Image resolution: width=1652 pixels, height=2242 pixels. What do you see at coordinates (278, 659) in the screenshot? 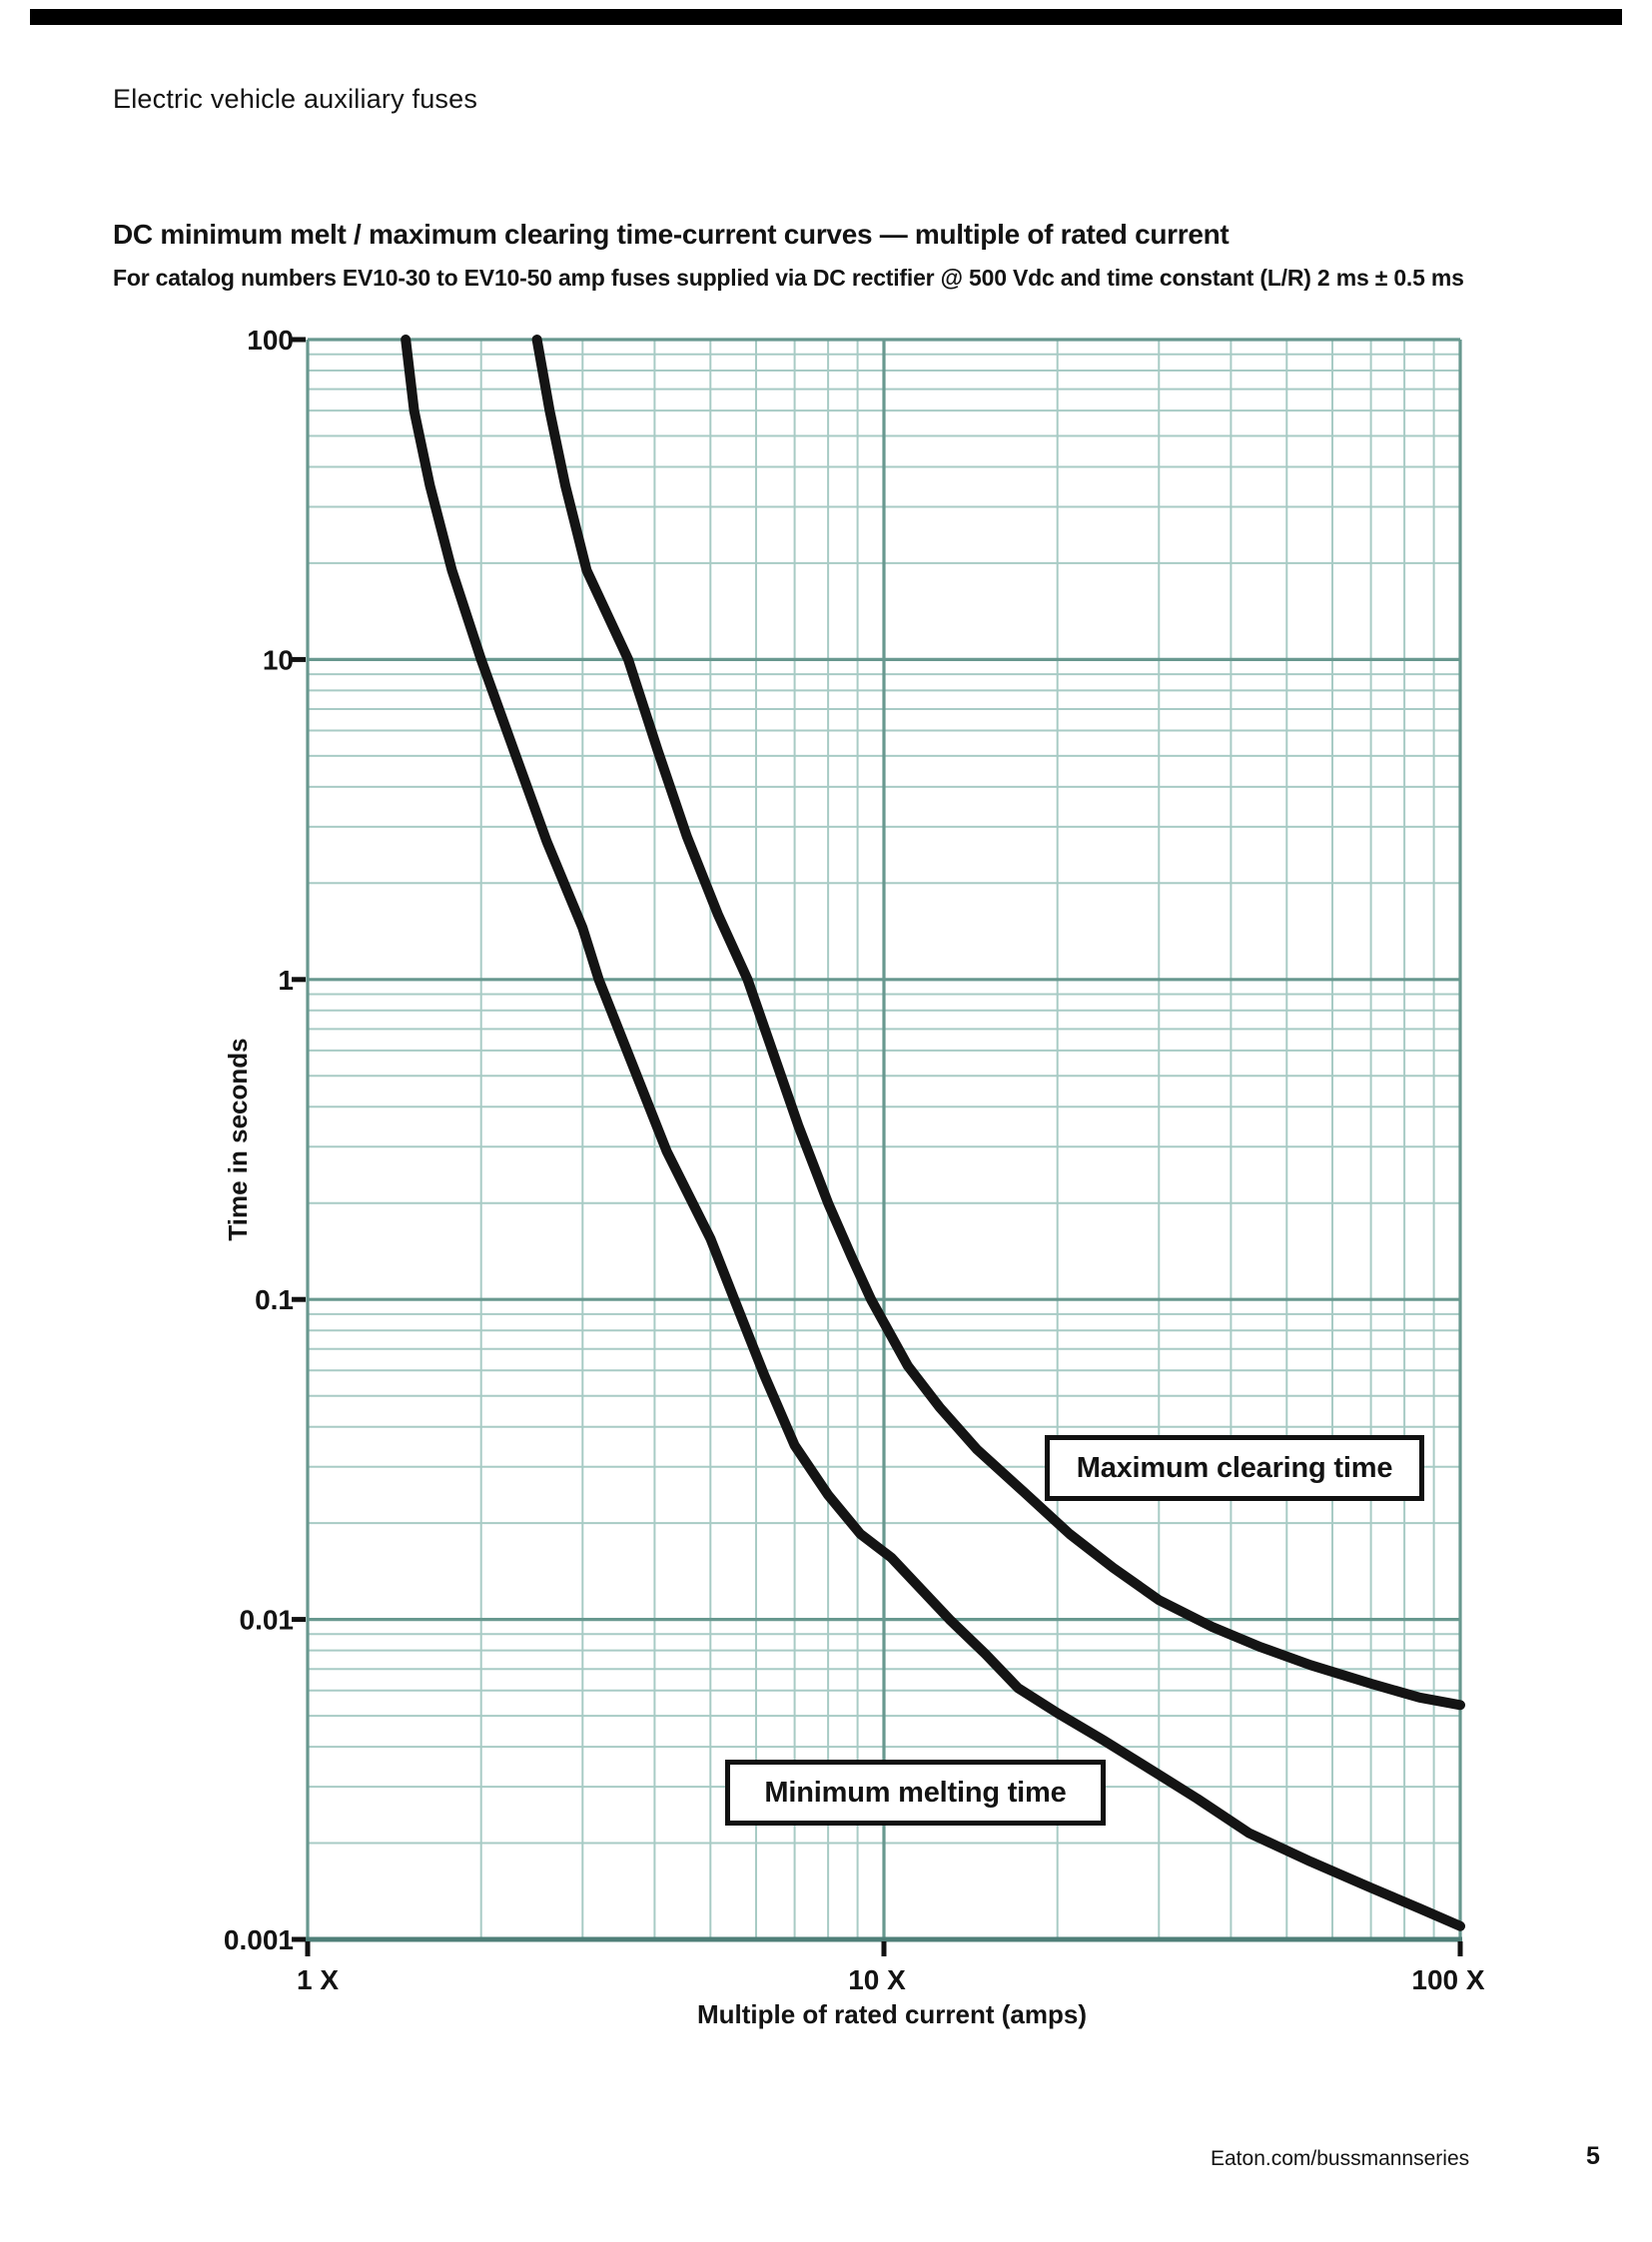
I see `y-tick-label: 10` at bounding box center [278, 659].